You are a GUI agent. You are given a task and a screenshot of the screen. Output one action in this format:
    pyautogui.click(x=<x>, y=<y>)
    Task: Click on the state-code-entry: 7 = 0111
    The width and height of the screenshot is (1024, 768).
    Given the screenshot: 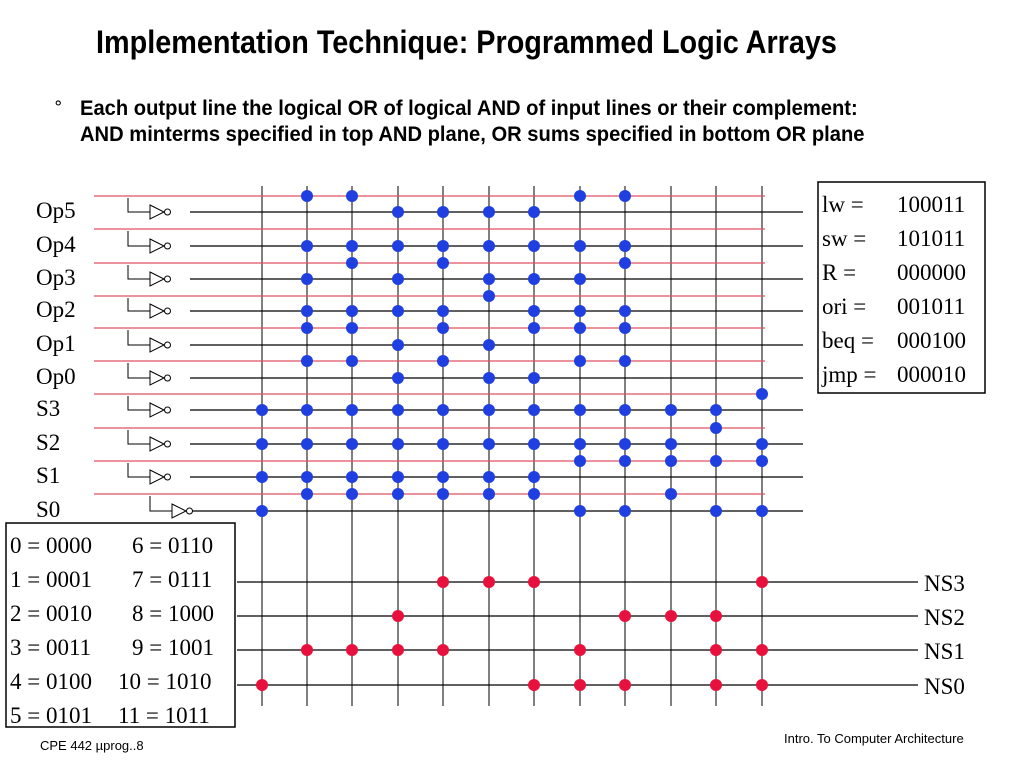 What is the action you would take?
    pyautogui.click(x=172, y=579)
    